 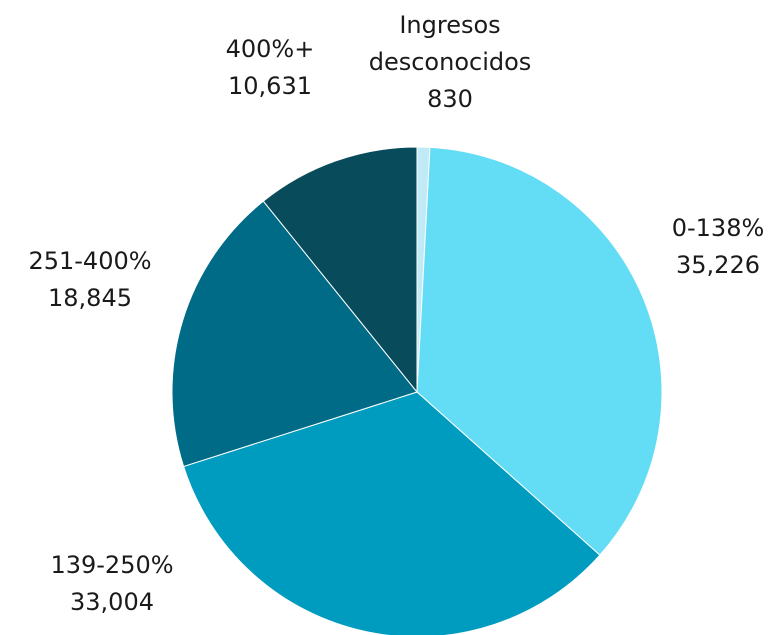 I want to click on slice-category-text: Ingresos, so click(x=449, y=25).